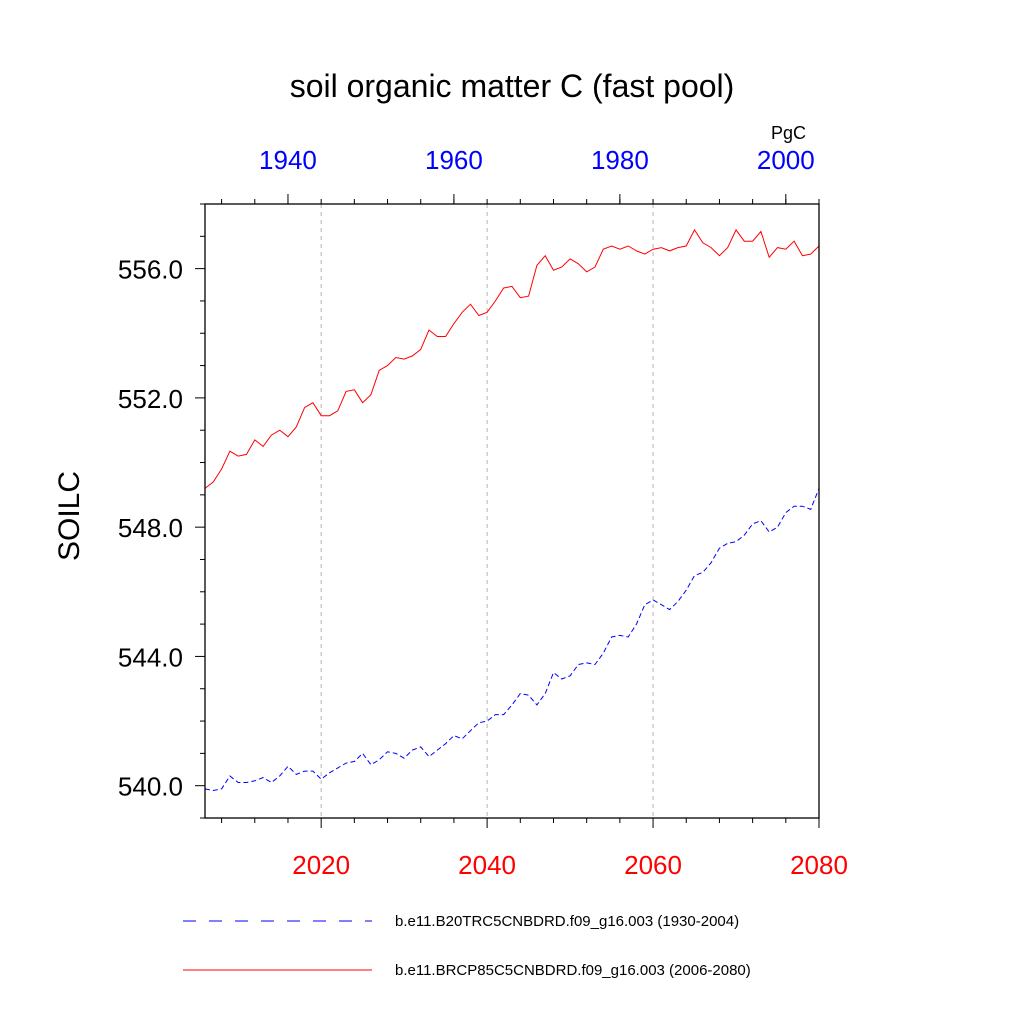 The height and width of the screenshot is (1024, 1024). Describe the element at coordinates (487, 865) in the screenshot. I see `bottom-tick-label: 2040` at that location.